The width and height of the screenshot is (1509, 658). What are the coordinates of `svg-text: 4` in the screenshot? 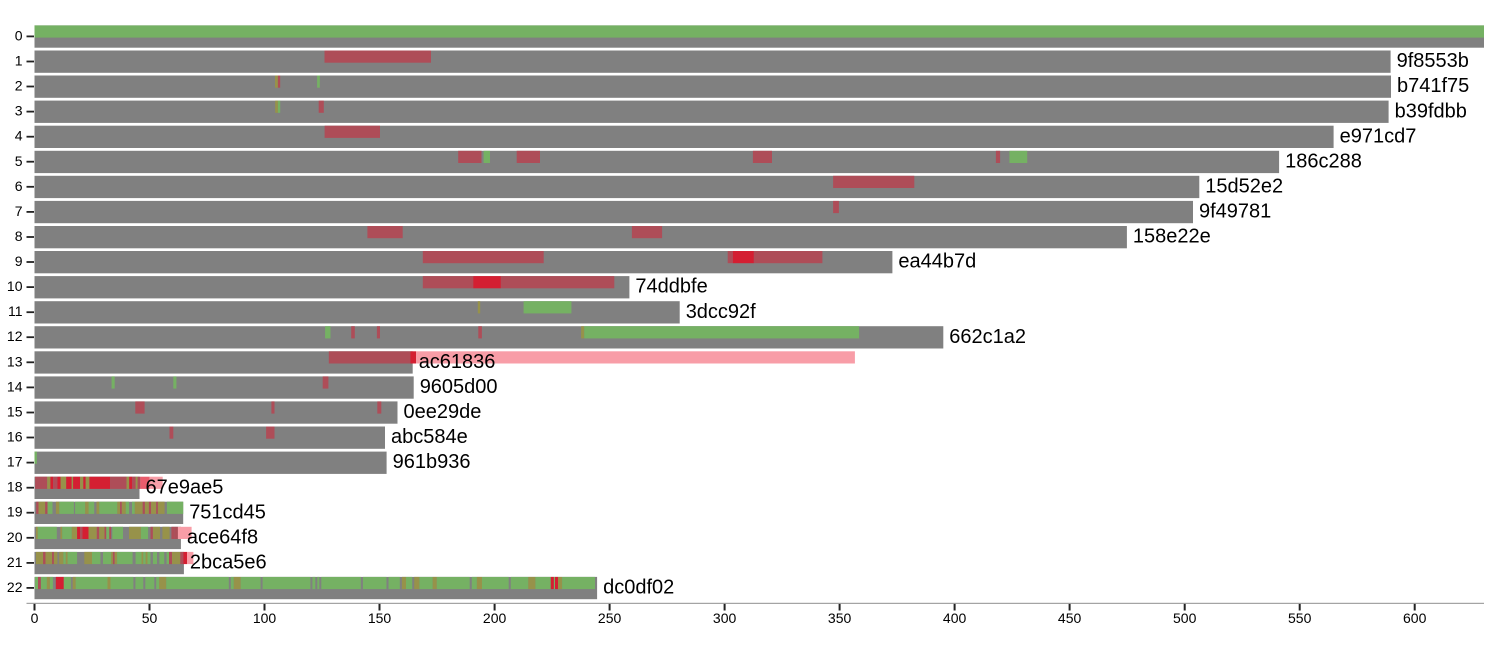 It's located at (19, 136).